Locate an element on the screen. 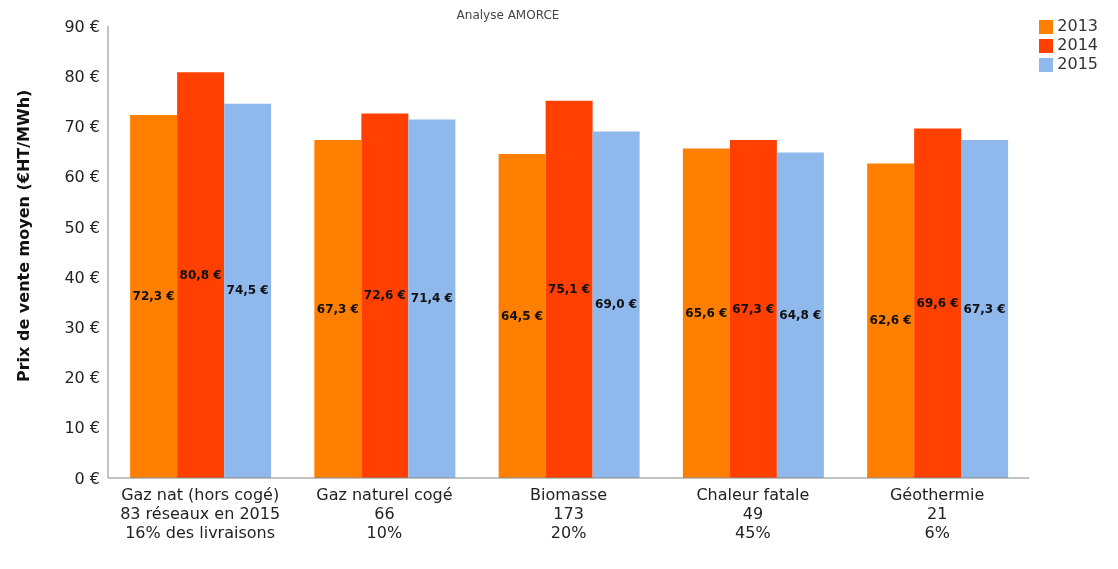  data-label: 64,5 € is located at coordinates (522, 315).